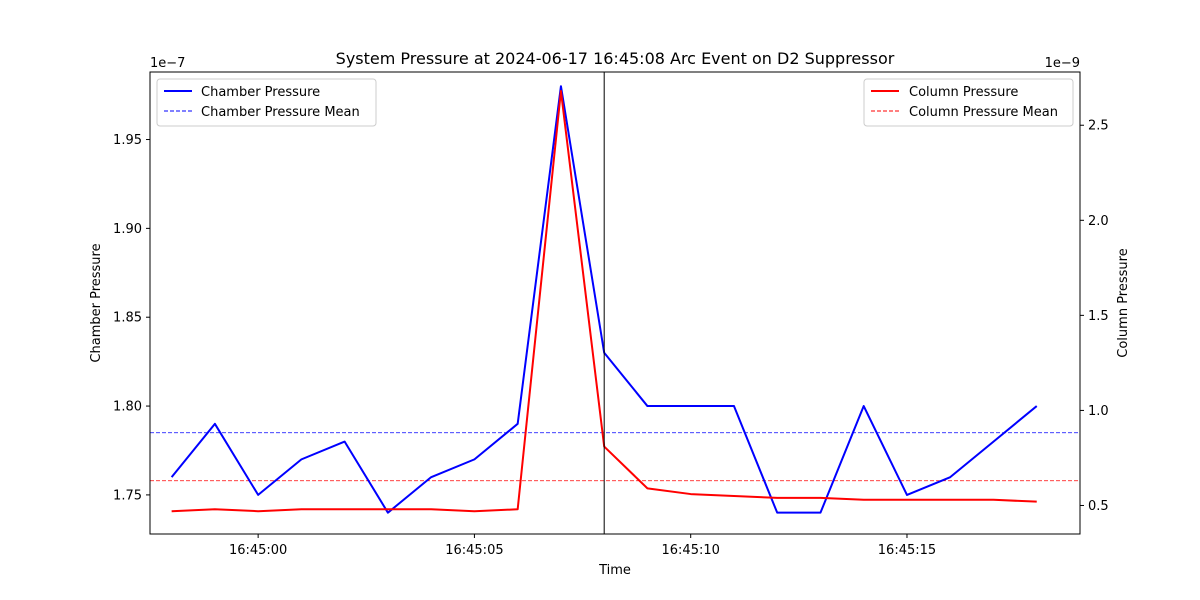  Describe the element at coordinates (474, 550) in the screenshot. I see `x-tick-label: 16:45:05` at that location.